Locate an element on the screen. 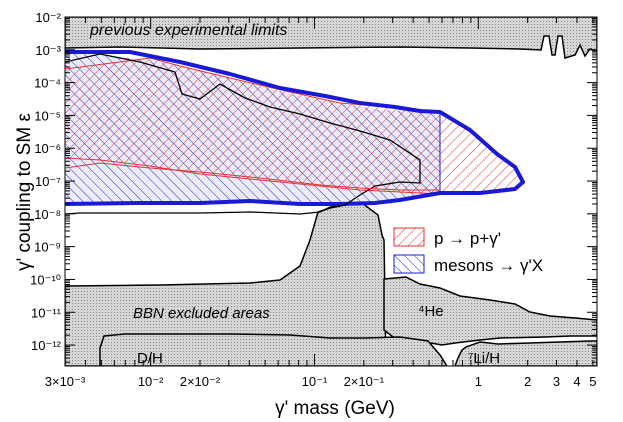  y-axis-title: γ' coupling to SM ε is located at coordinates (24, 192).